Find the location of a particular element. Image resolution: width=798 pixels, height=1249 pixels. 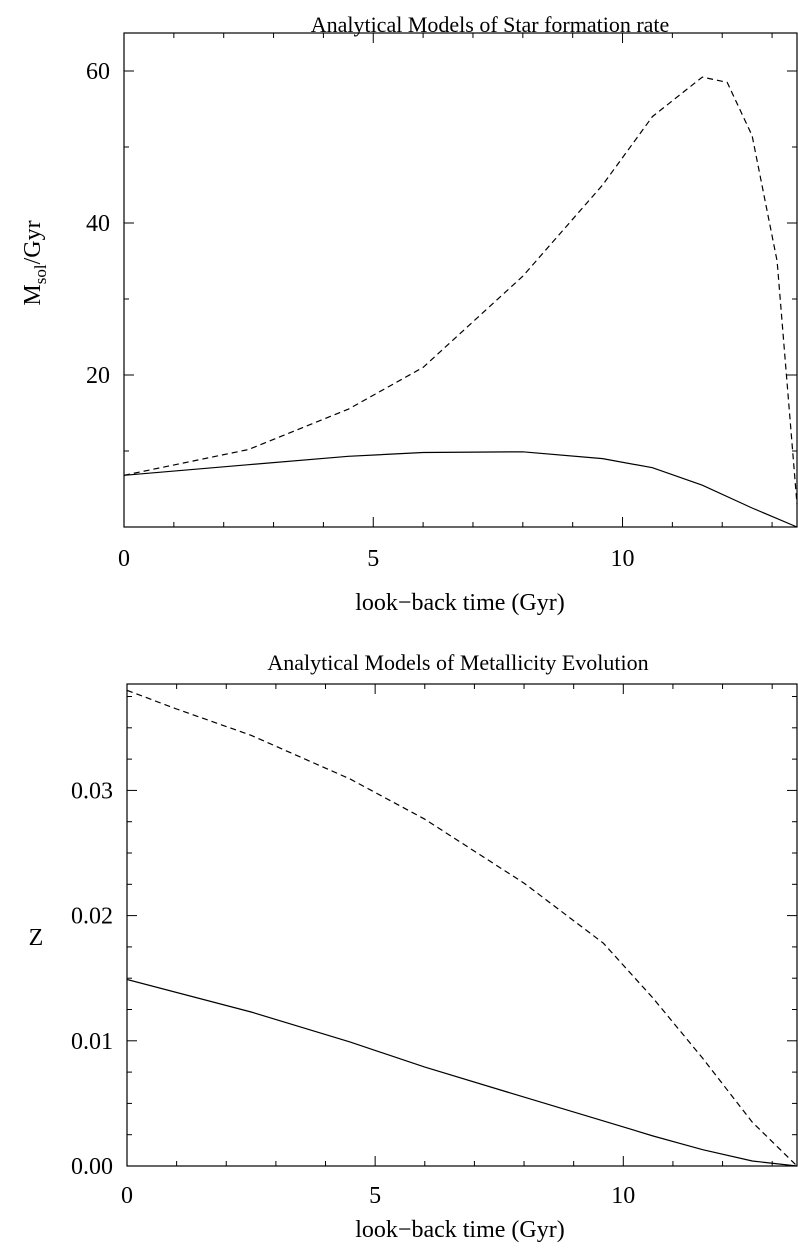

y-tick-label: 60 is located at coordinates (98, 72).